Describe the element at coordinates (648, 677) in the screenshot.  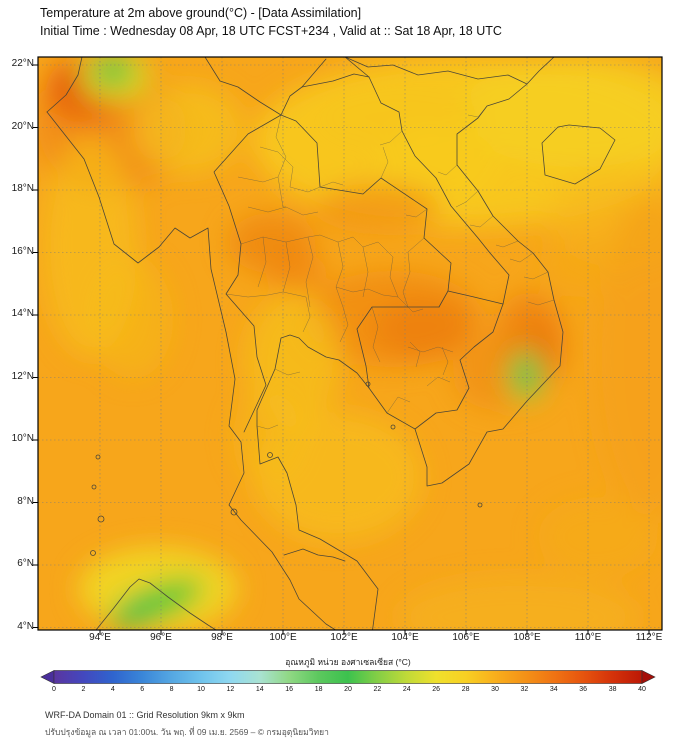
I see `colorbar-right-arrow` at that location.